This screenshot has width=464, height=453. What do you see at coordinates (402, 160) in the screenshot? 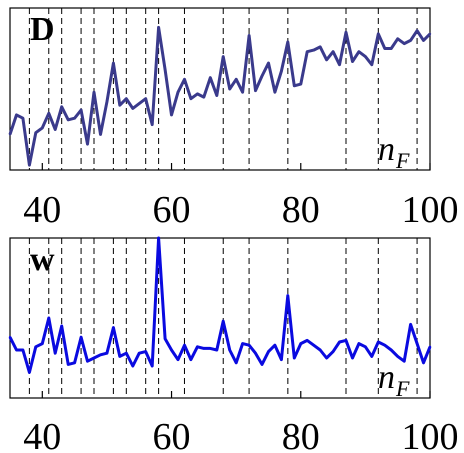
I see `axis-variable-subscript: F` at bounding box center [402, 160].